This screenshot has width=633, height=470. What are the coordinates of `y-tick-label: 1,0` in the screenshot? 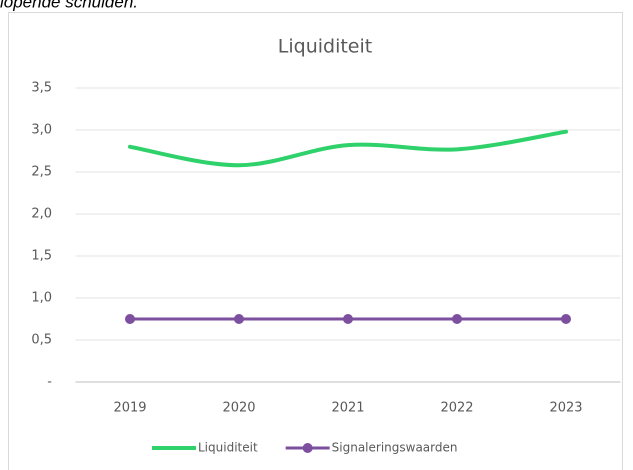 It's located at (41, 298).